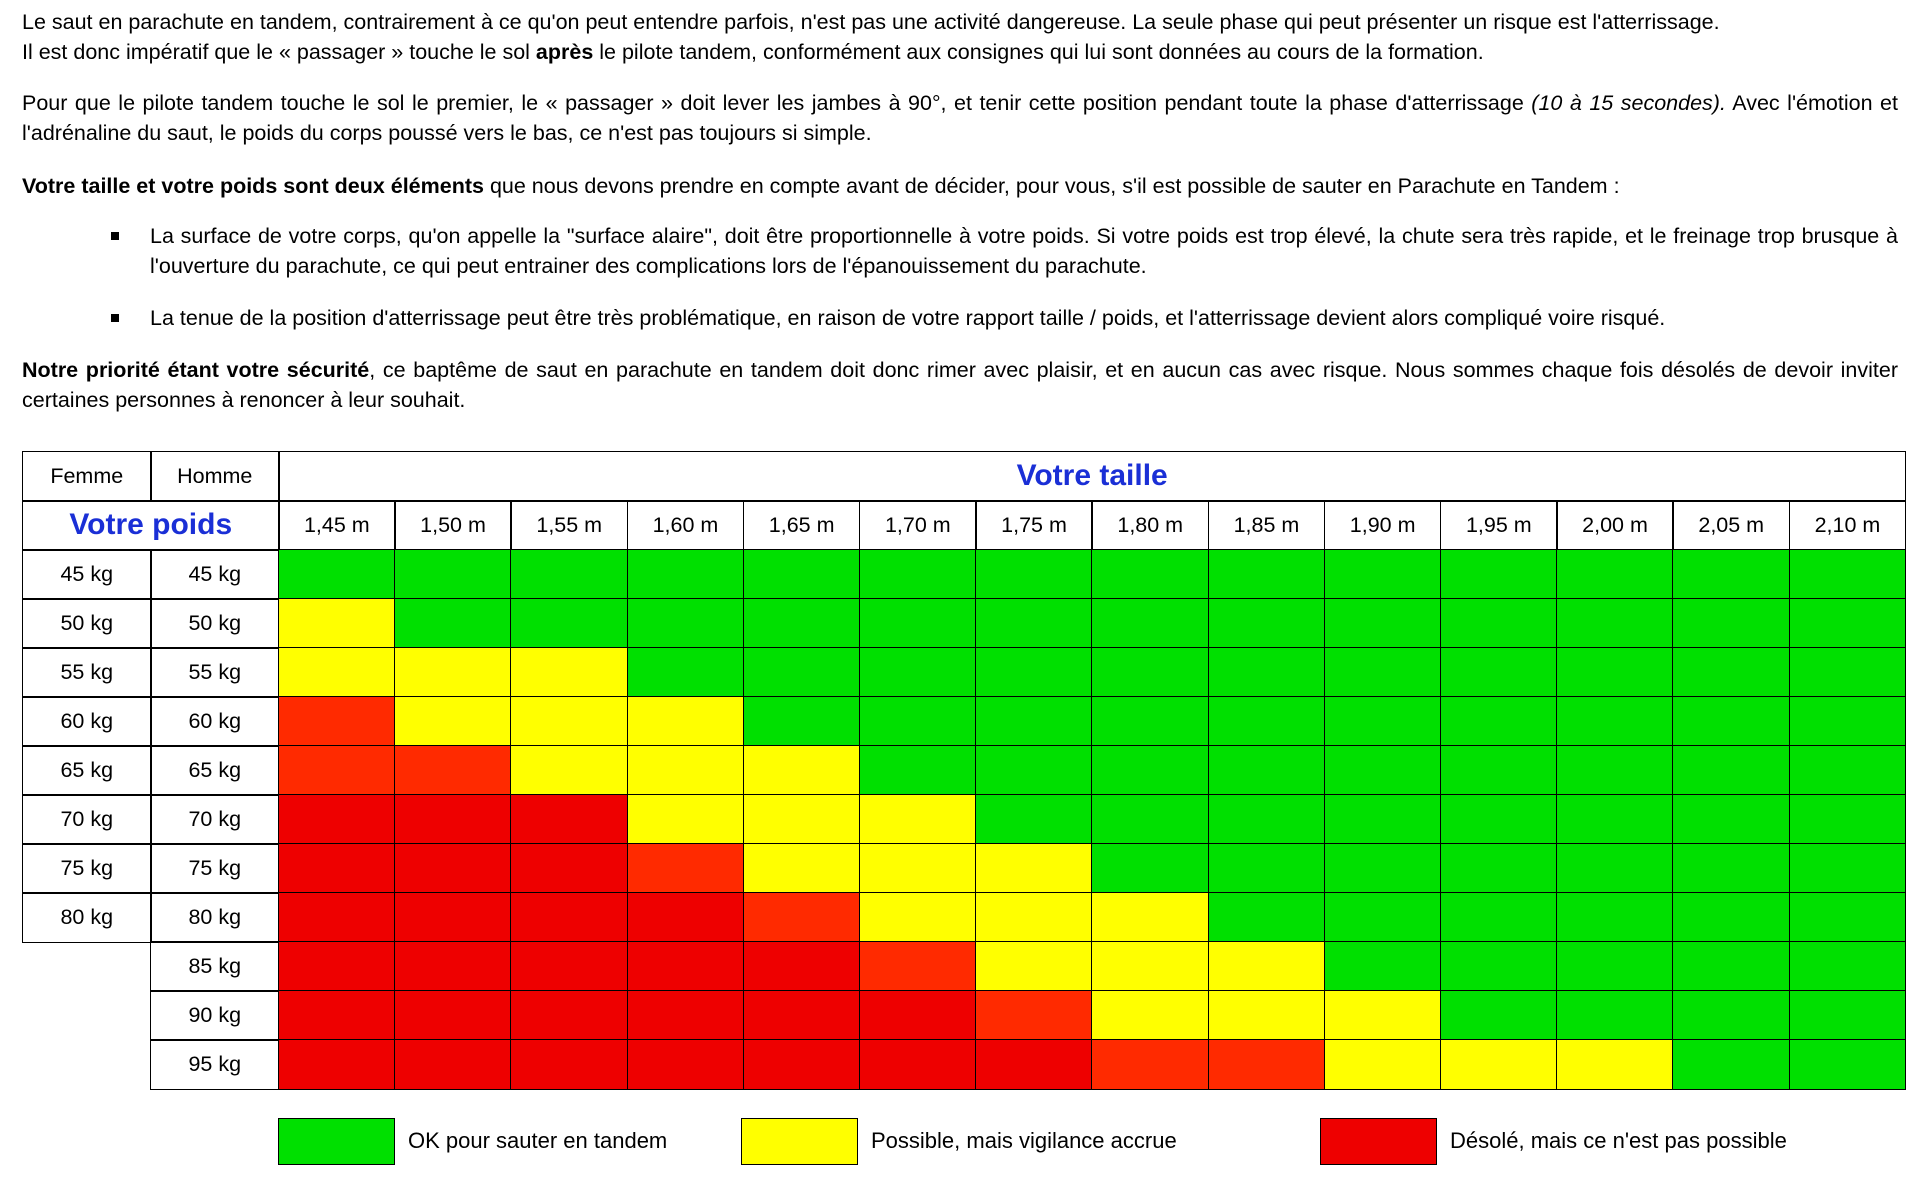  I want to click on homme-weight-cell: 60 kg, so click(215, 721).